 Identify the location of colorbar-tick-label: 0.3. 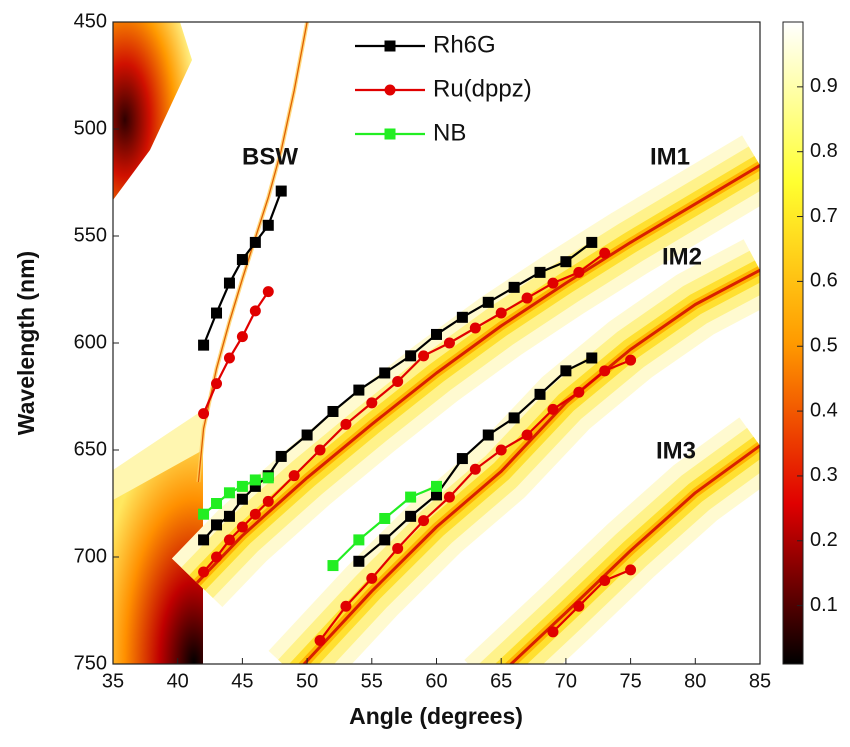
(824, 475).